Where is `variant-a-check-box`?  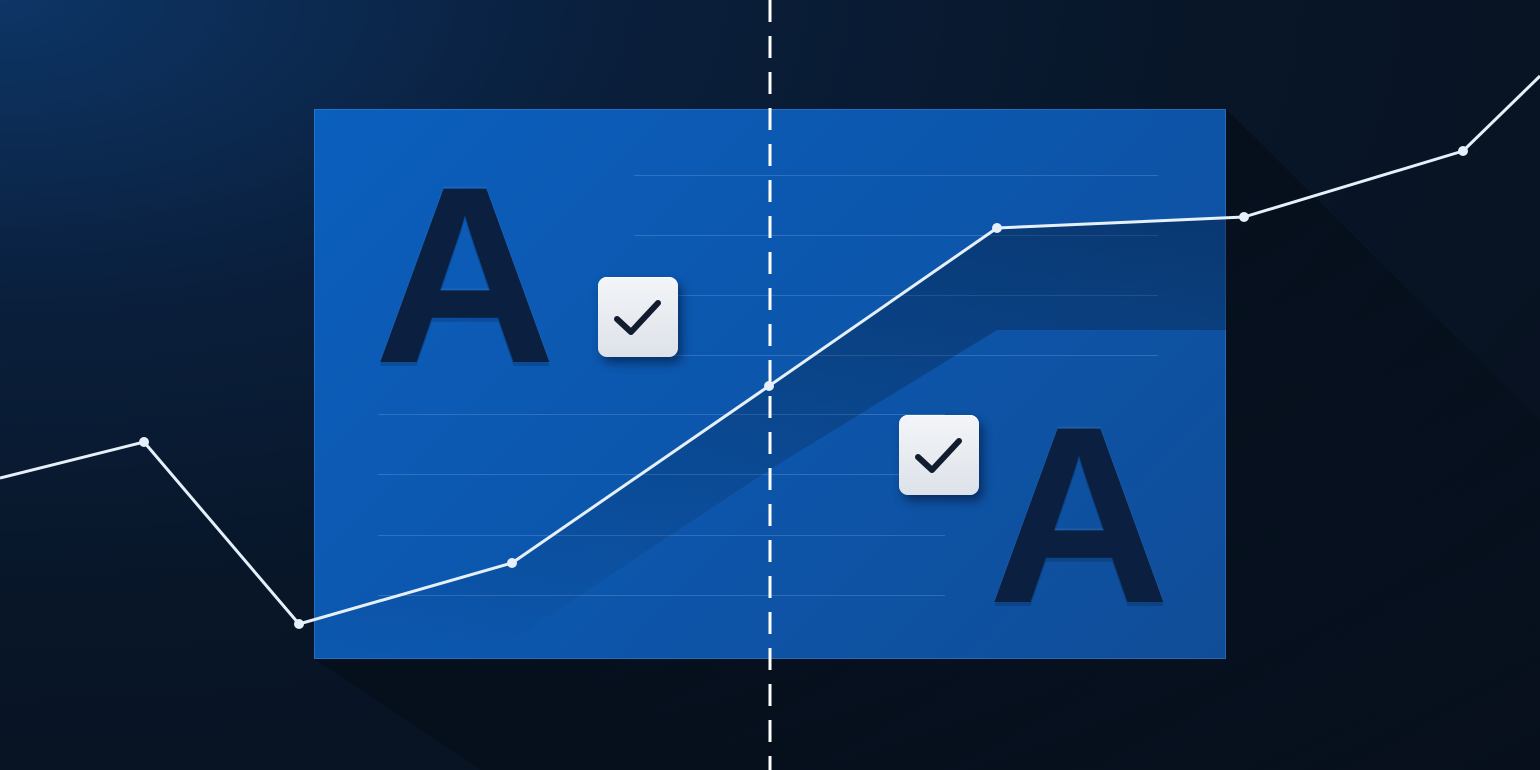
variant-a-check-box is located at coordinates (638, 317).